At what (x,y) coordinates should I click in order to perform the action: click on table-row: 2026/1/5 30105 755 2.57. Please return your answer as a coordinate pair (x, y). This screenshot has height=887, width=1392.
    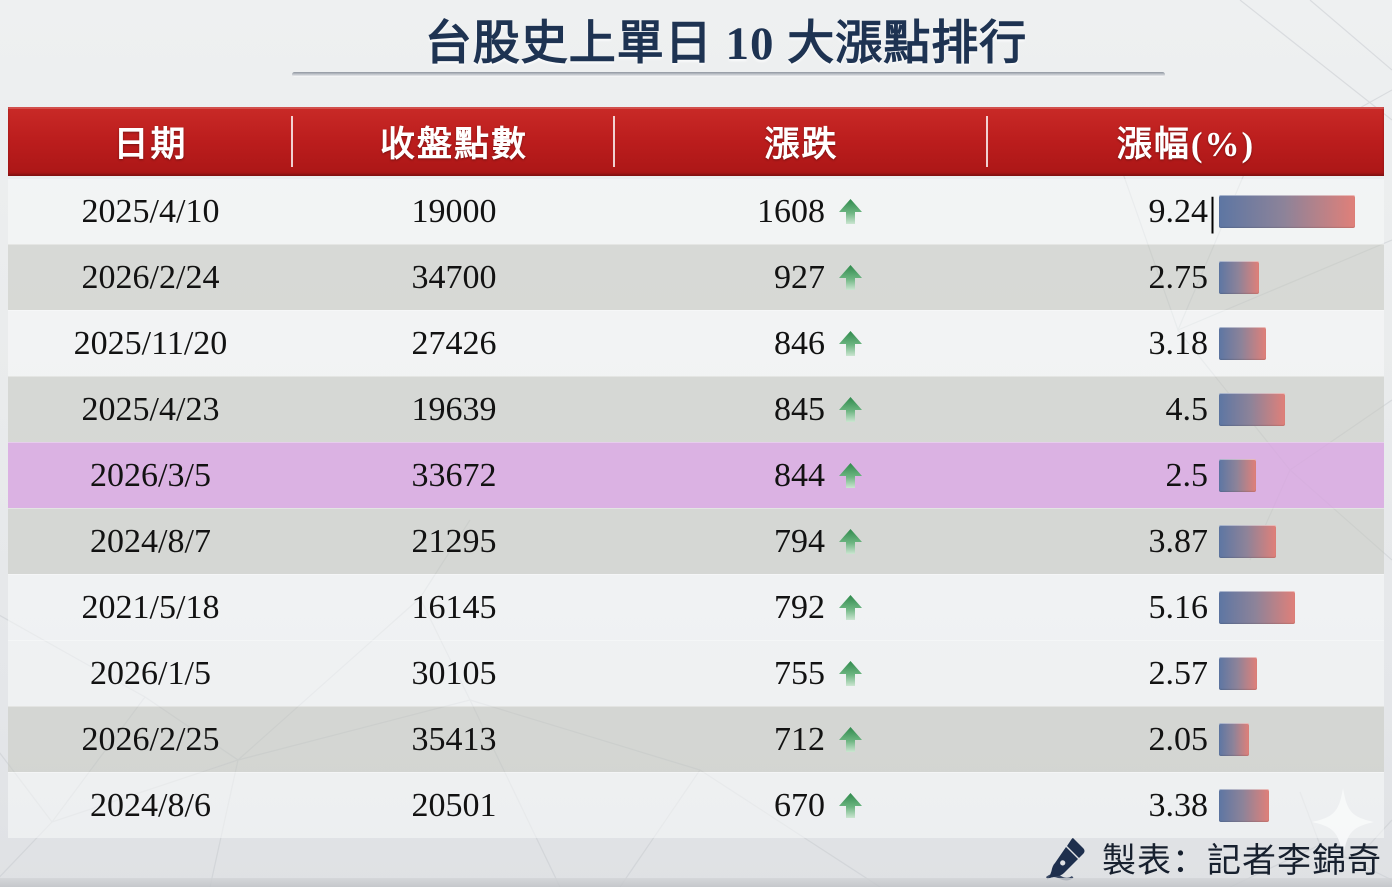
    Looking at the image, I should click on (696, 673).